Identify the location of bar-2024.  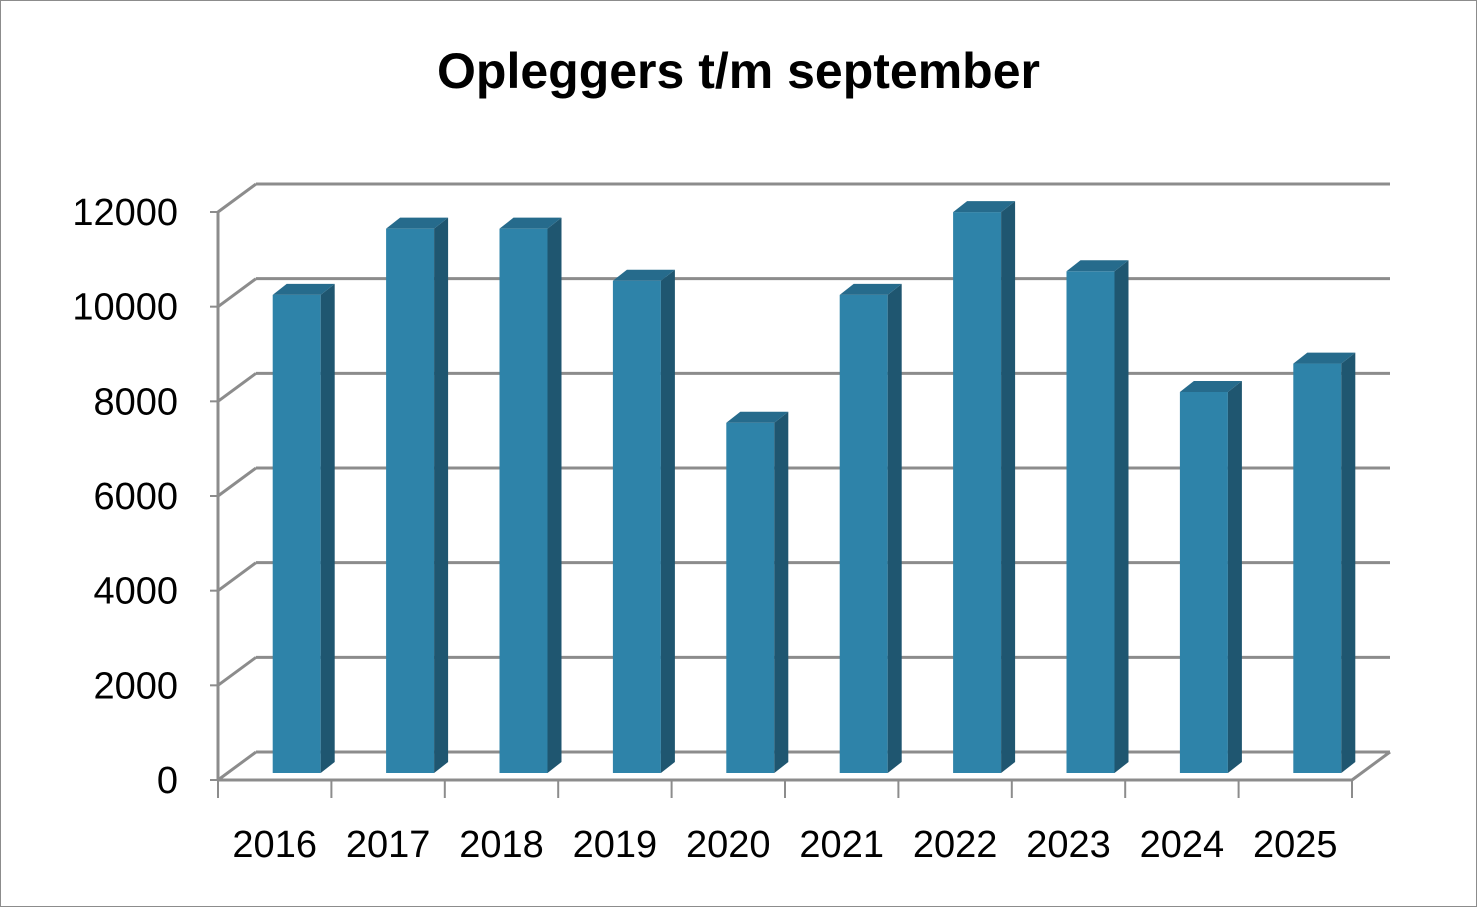
(1211, 577).